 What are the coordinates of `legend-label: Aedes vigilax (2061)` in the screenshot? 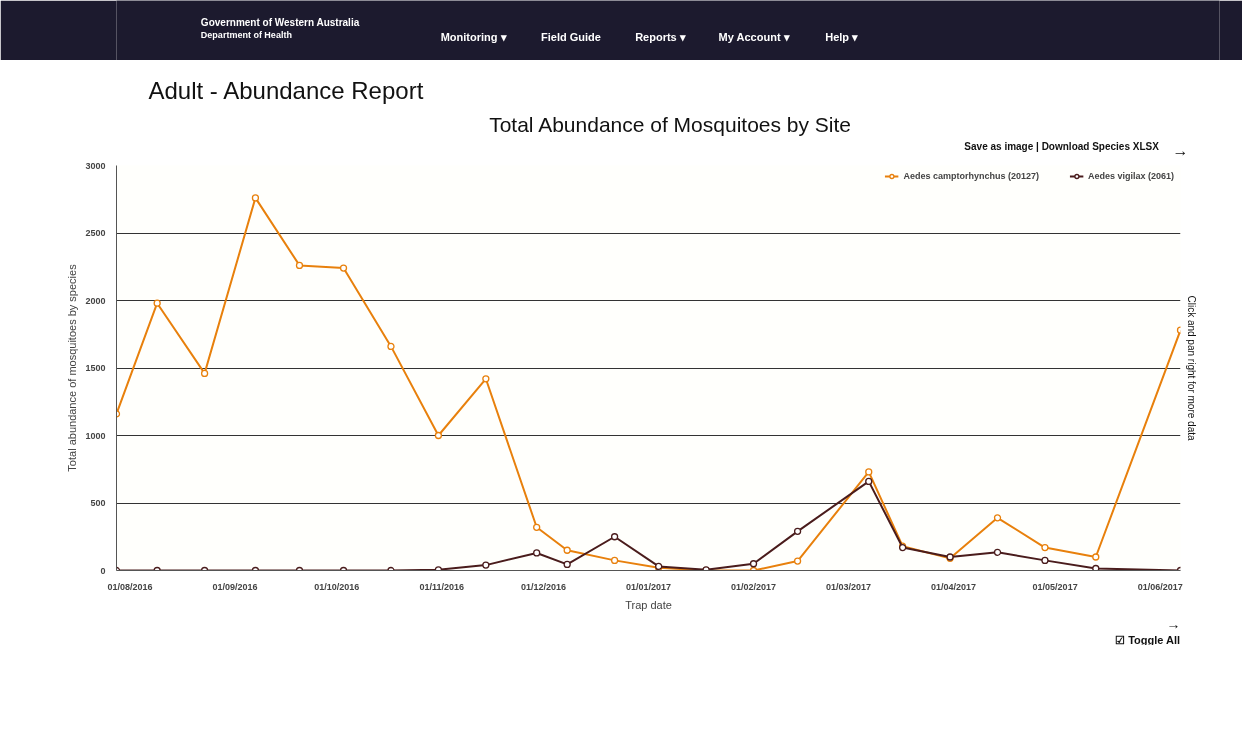 It's located at (1130, 176).